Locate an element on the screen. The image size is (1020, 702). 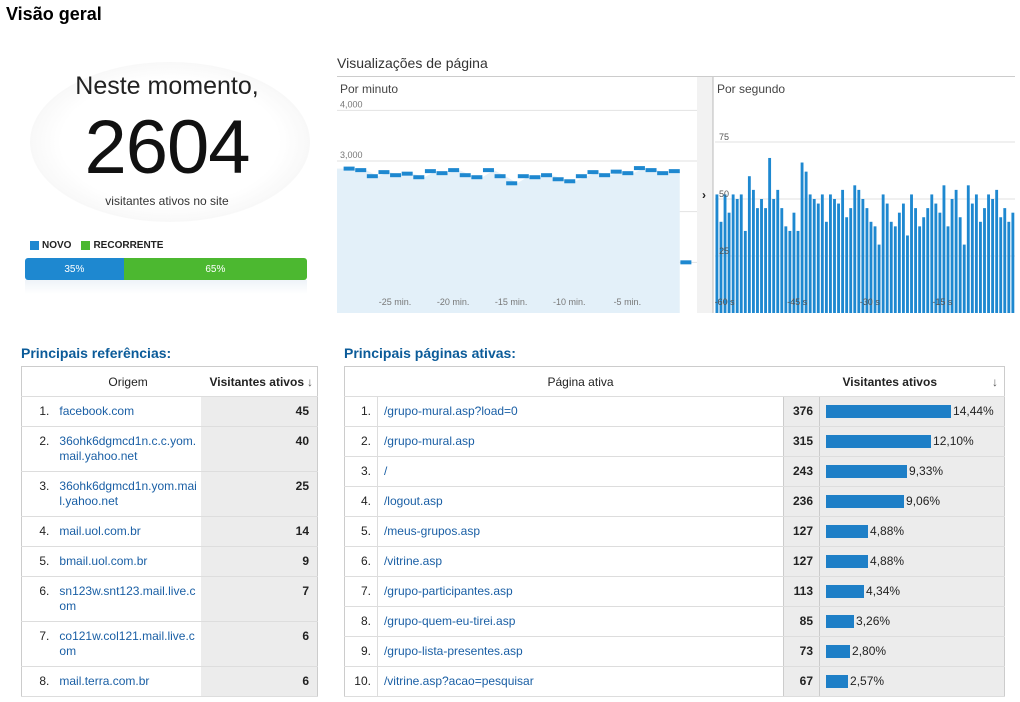
split-bar-reflection is located at coordinates (166, 287).